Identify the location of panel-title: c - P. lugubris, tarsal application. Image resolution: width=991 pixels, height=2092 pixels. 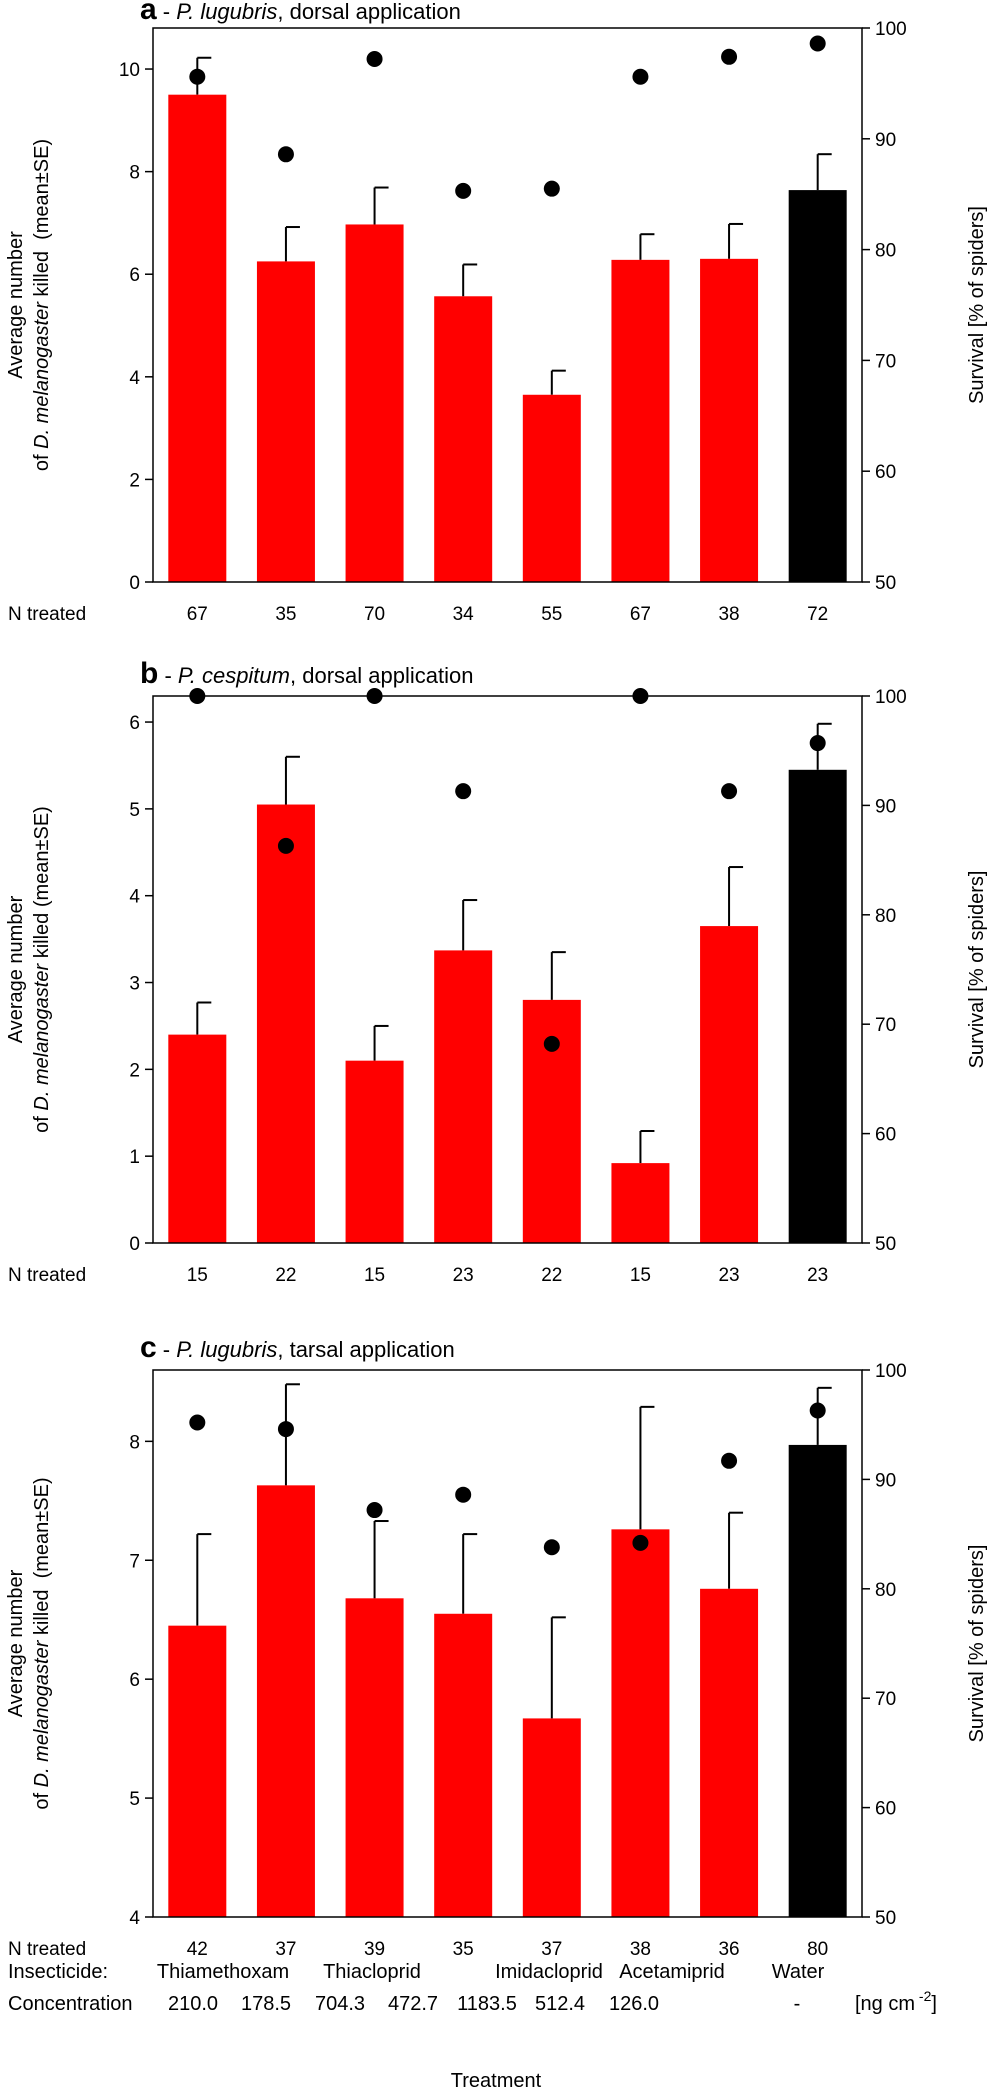
(297, 1347).